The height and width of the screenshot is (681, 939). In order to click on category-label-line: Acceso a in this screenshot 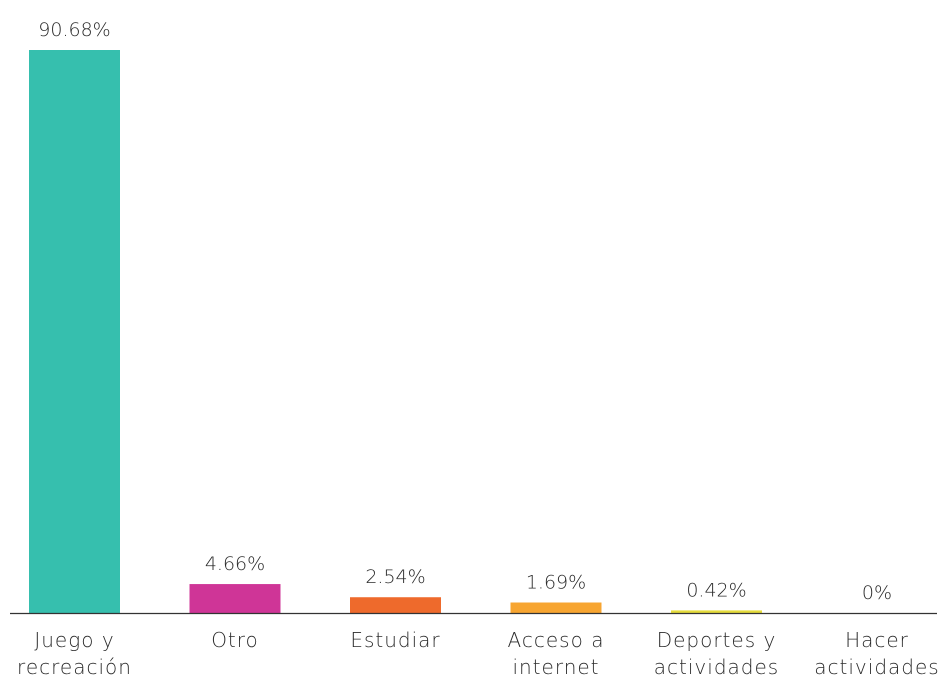, I will do `click(556, 640)`.